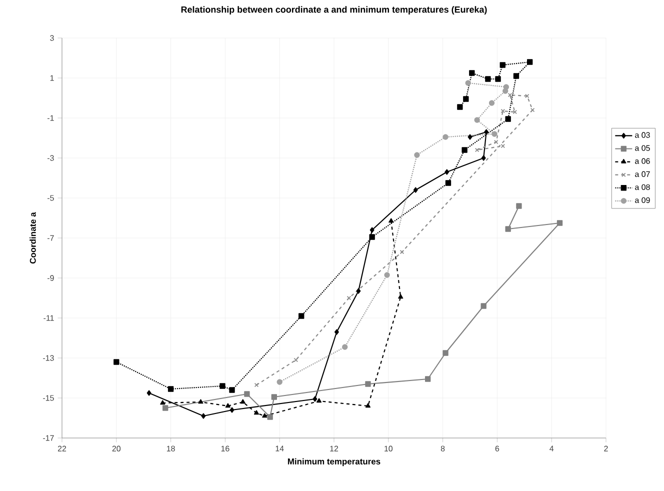  I want to click on chart-title: Relationship between coordinate a and minimum temperatures (Eureka), so click(334, 10).